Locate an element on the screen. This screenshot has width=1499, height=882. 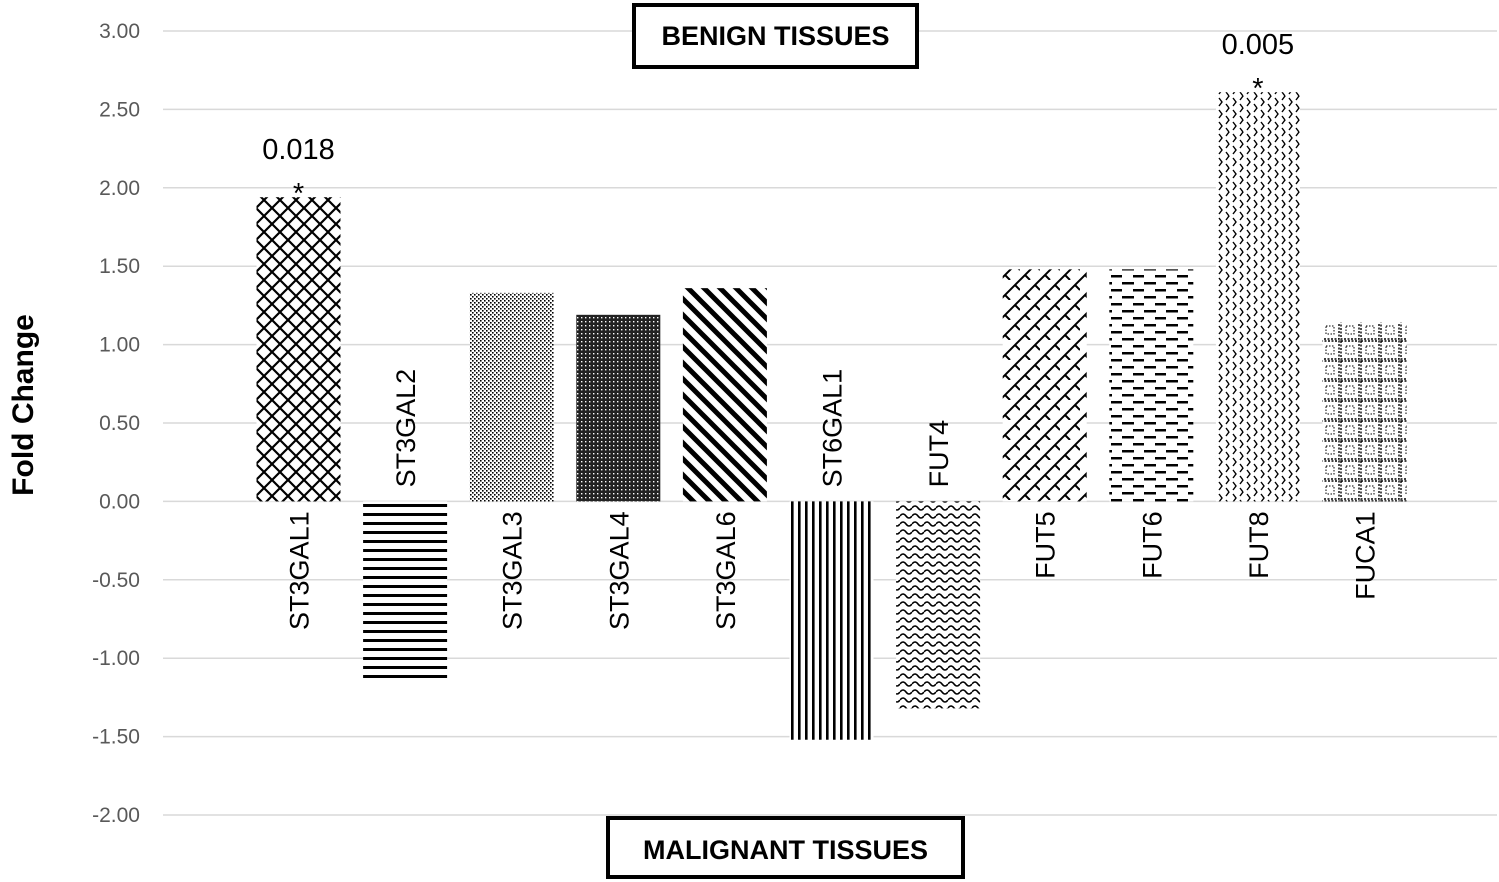
bar-st6gal1 is located at coordinates (831, 620).